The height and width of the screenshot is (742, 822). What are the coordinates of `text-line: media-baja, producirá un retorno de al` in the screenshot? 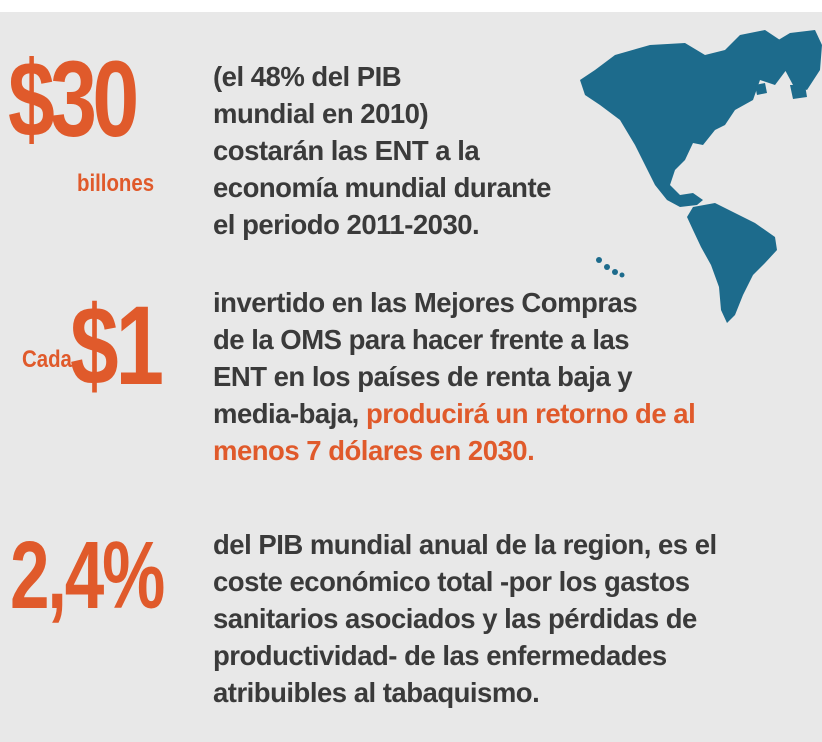 It's located at (513, 413).